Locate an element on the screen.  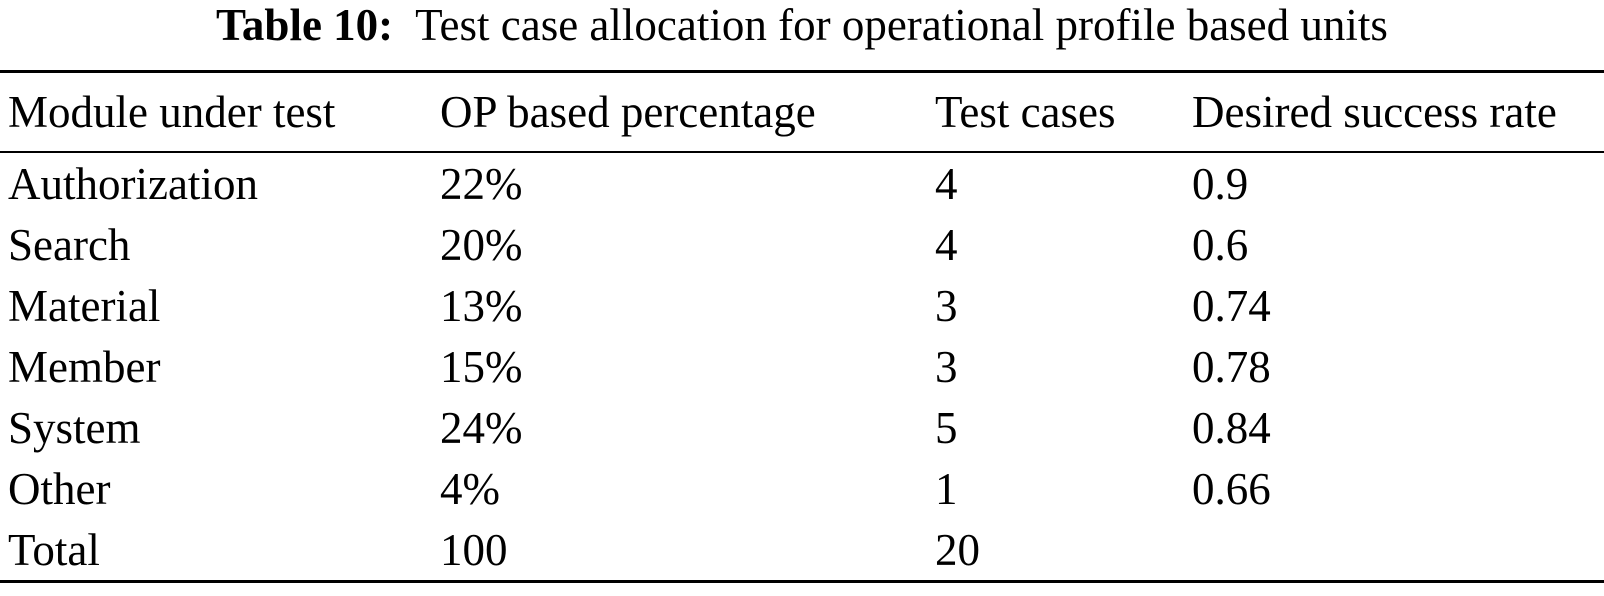
cell-module: Authorization is located at coordinates (133, 183).